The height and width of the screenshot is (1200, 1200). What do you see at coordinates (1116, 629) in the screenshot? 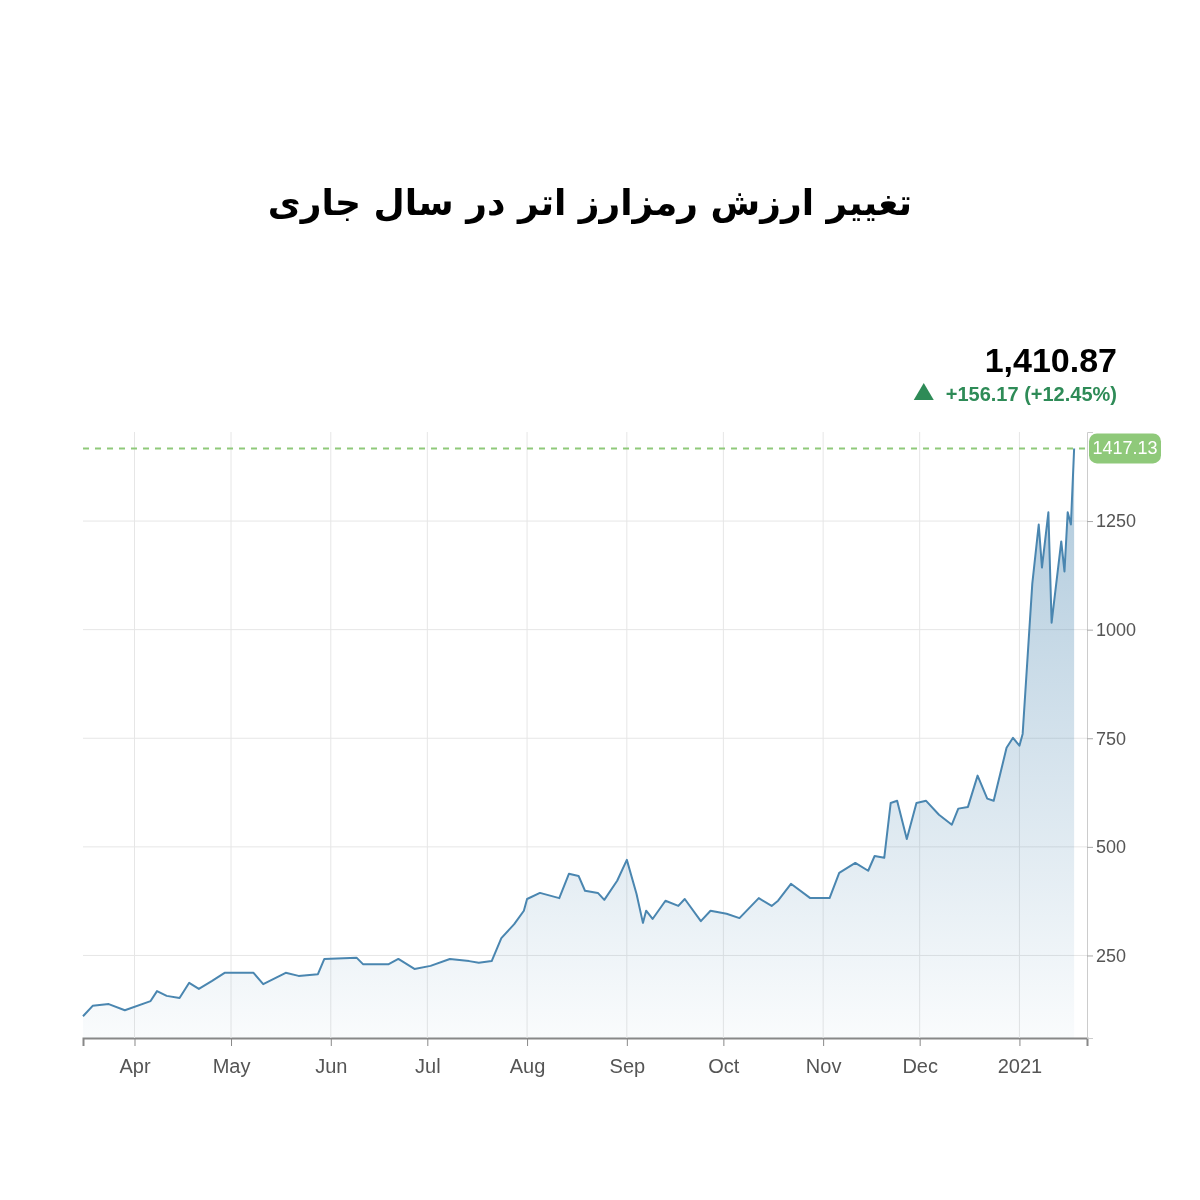
I see `y-tick-label: 1000` at bounding box center [1116, 629].